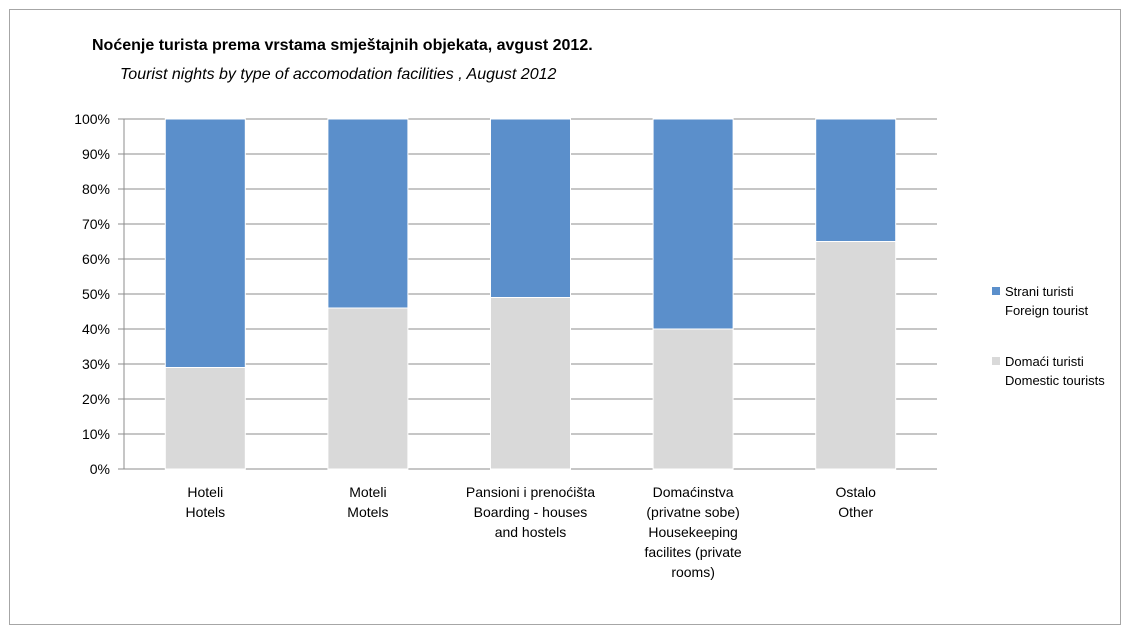 Image resolution: width=1131 pixels, height=634 pixels. Describe the element at coordinates (92, 119) in the screenshot. I see `y-tick-label: 100%` at that location.